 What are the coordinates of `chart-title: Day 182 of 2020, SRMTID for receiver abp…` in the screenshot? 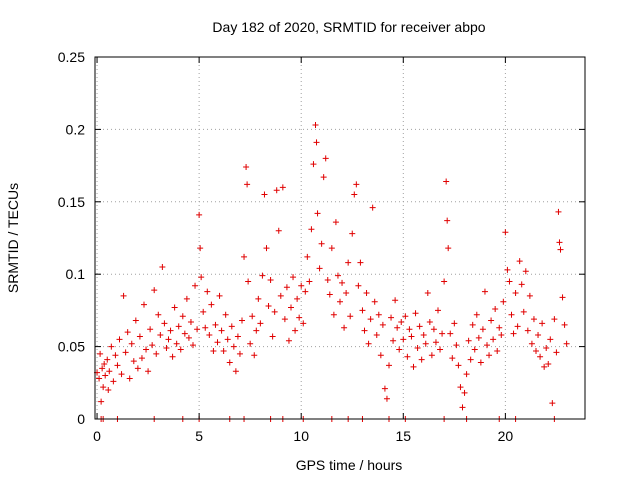 It's located at (348, 27).